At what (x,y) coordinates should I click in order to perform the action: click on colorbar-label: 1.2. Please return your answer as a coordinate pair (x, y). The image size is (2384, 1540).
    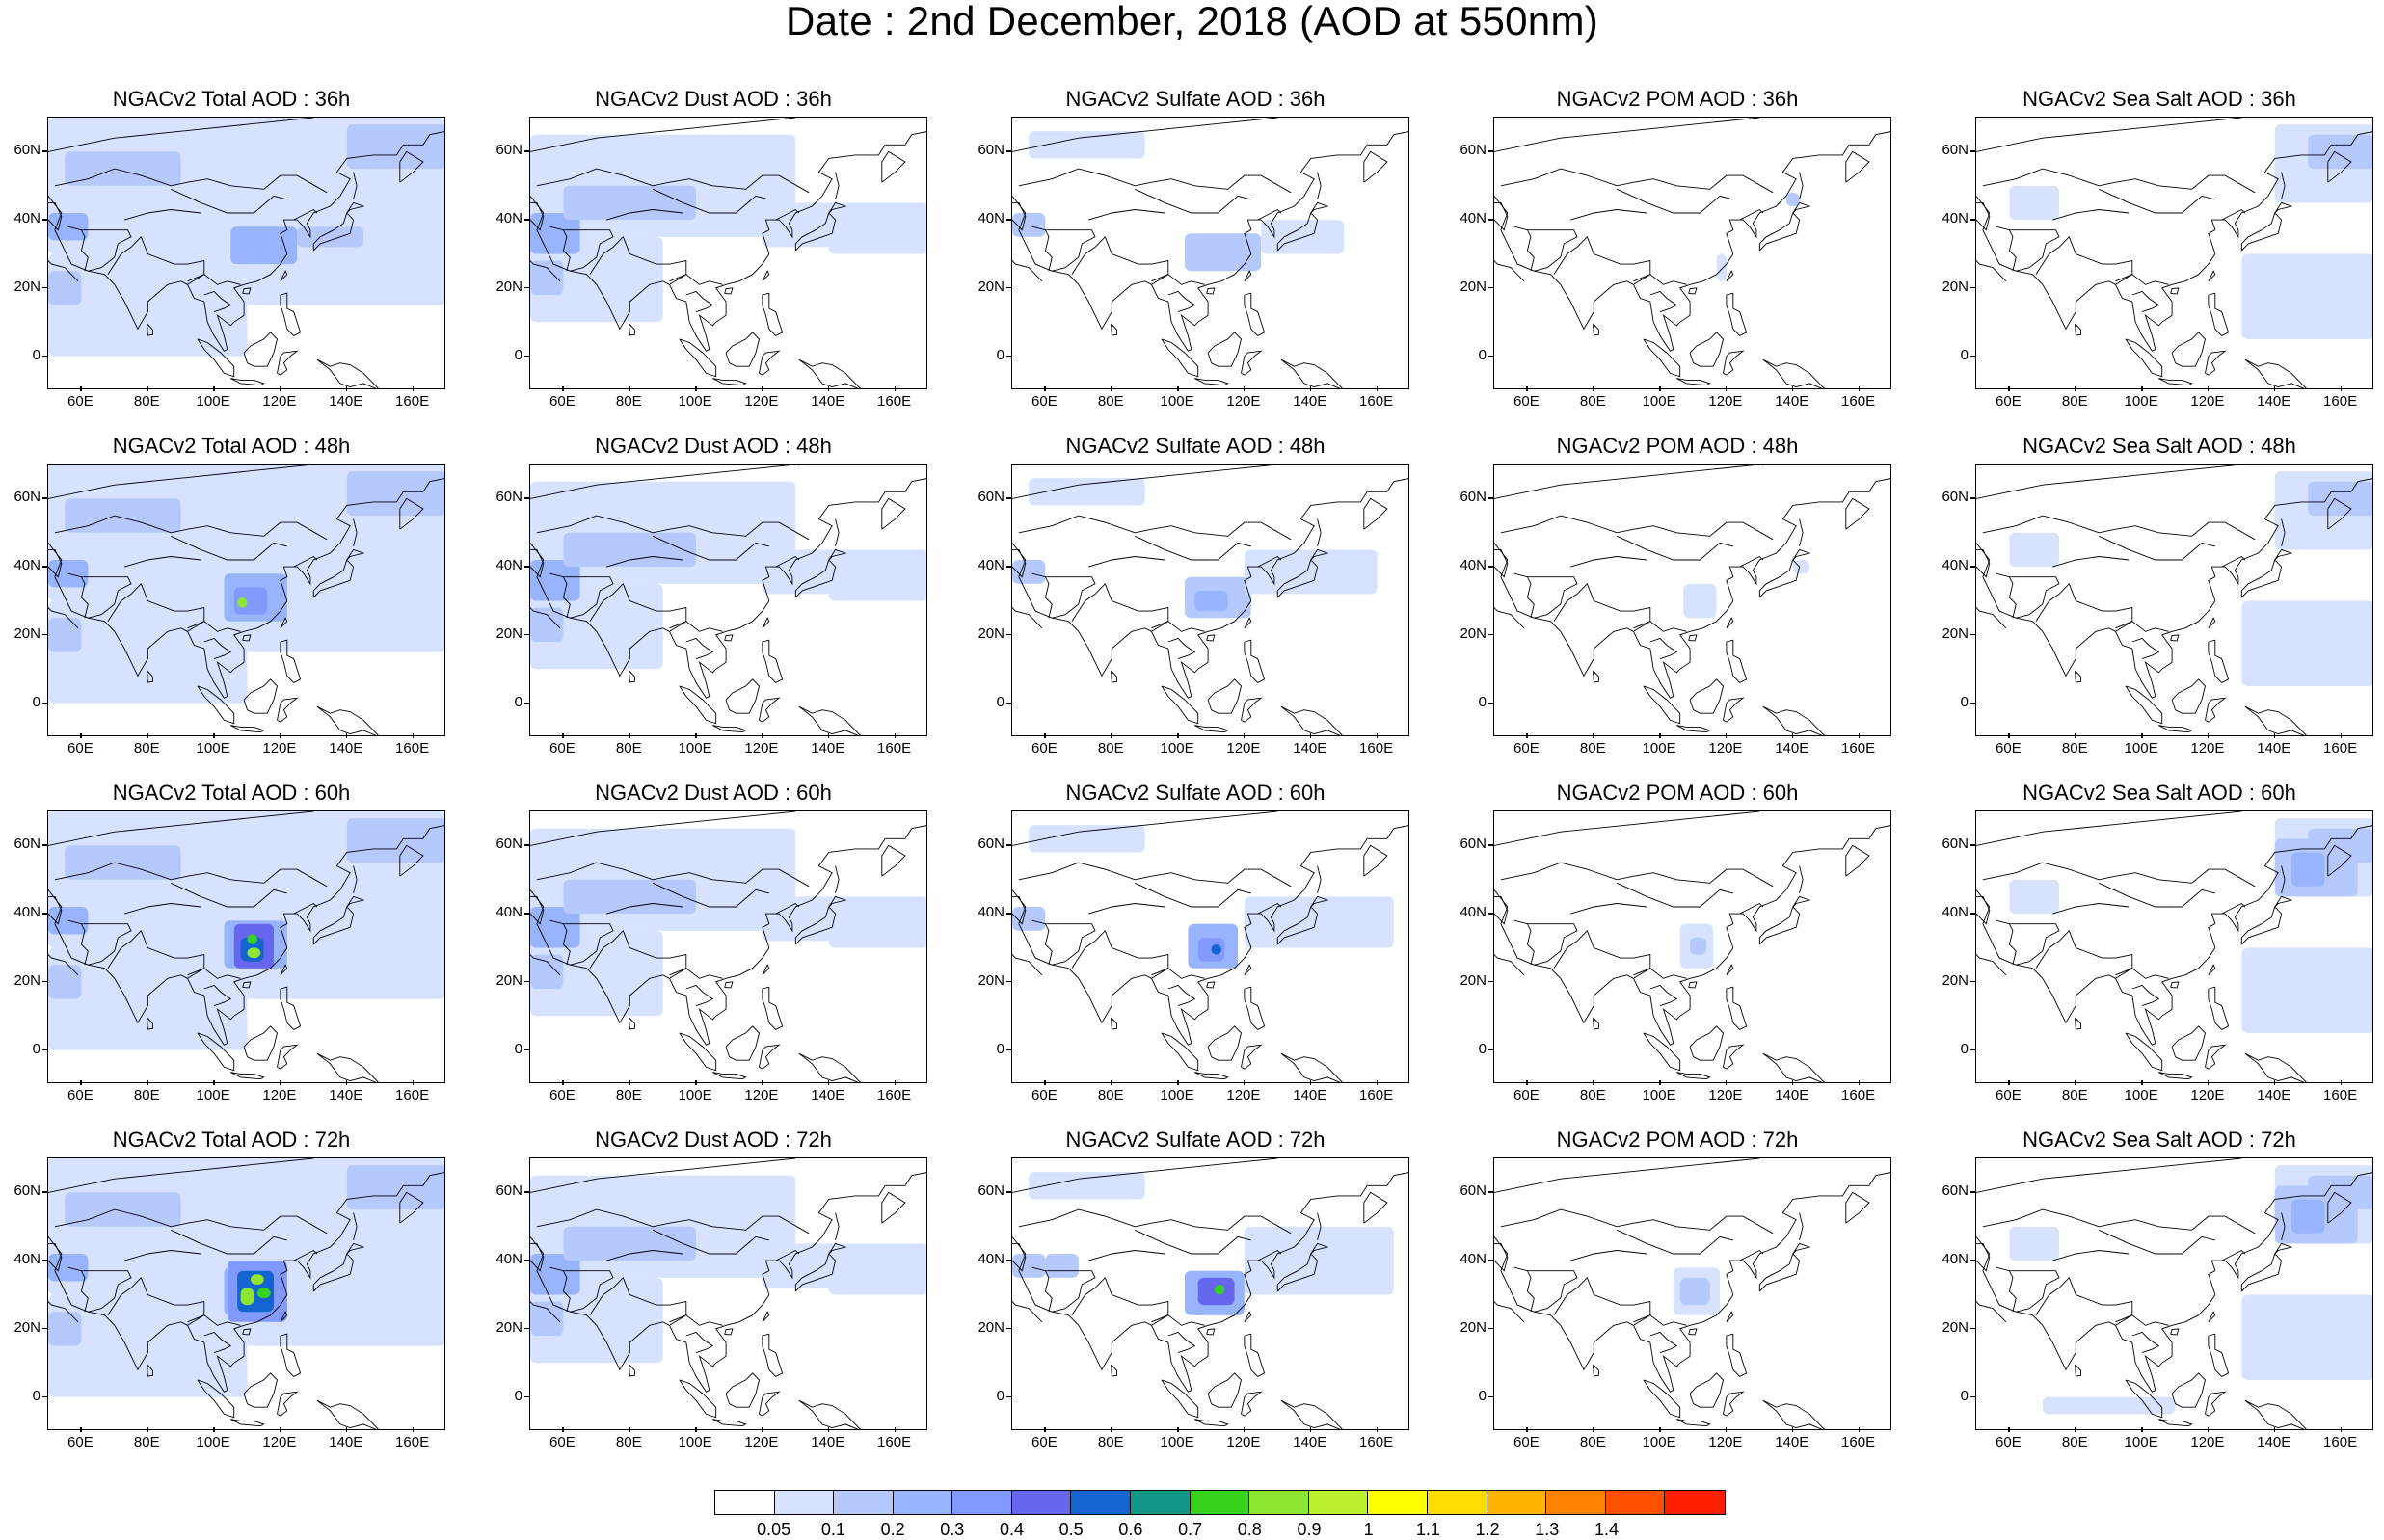
    Looking at the image, I should click on (1487, 1529).